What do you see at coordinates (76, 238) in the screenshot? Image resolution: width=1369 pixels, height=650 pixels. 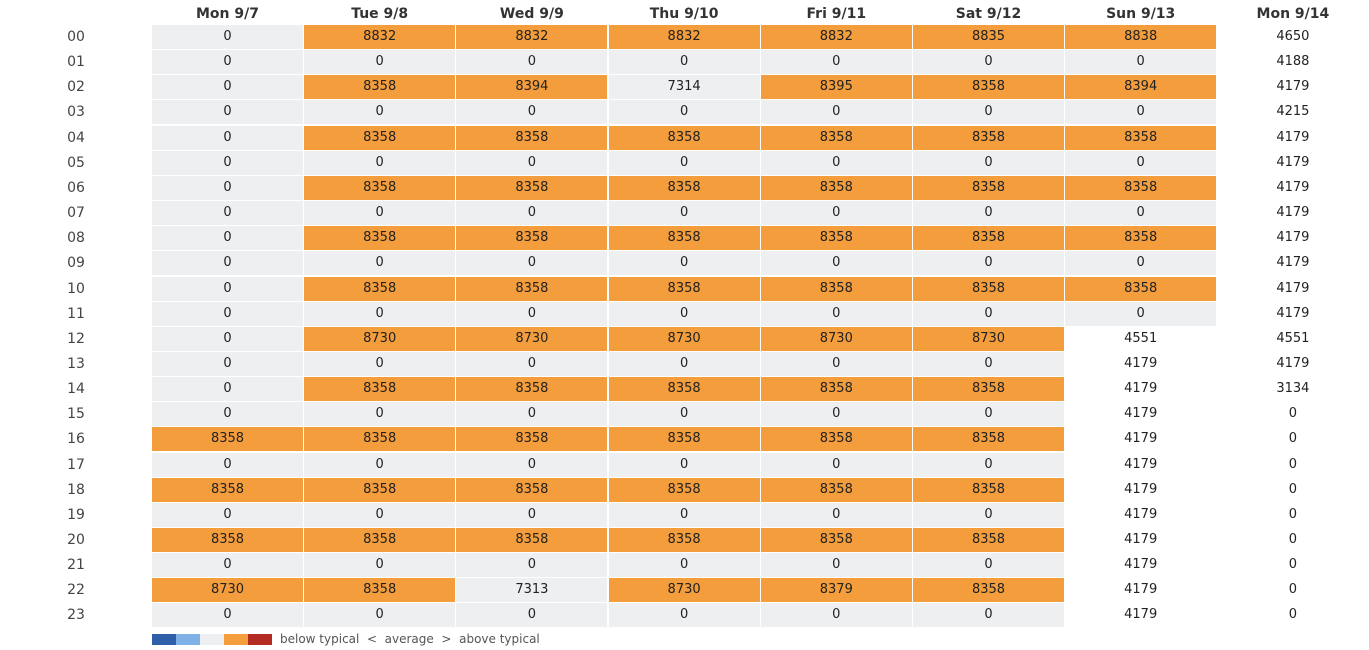 I see `row-label-hour: 08` at bounding box center [76, 238].